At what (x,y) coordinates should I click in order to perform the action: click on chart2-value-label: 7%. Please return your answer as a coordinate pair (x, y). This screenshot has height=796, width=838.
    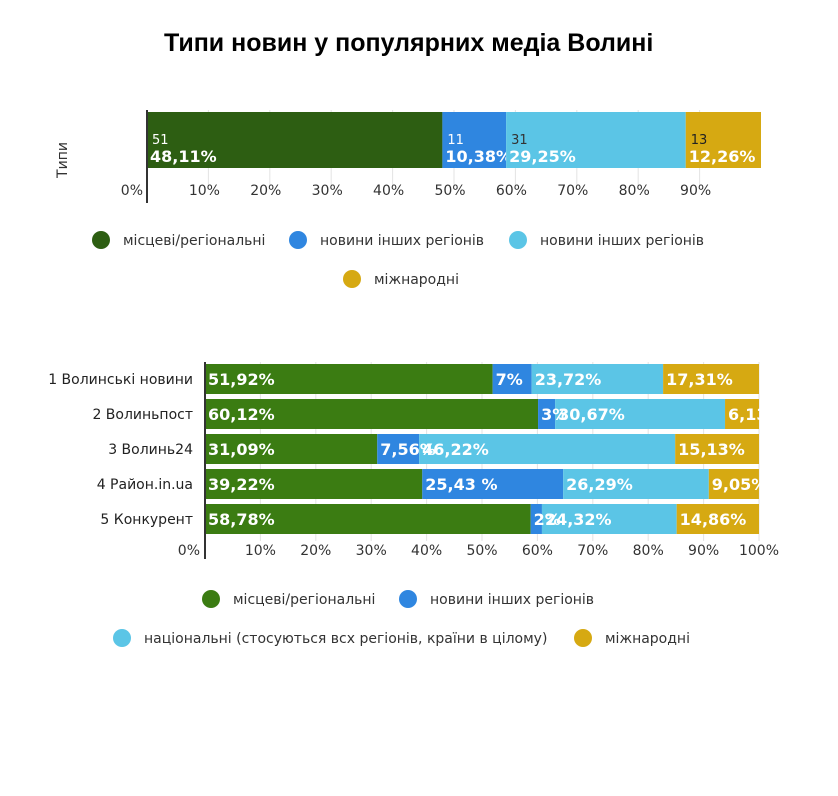
    Looking at the image, I should click on (509, 379).